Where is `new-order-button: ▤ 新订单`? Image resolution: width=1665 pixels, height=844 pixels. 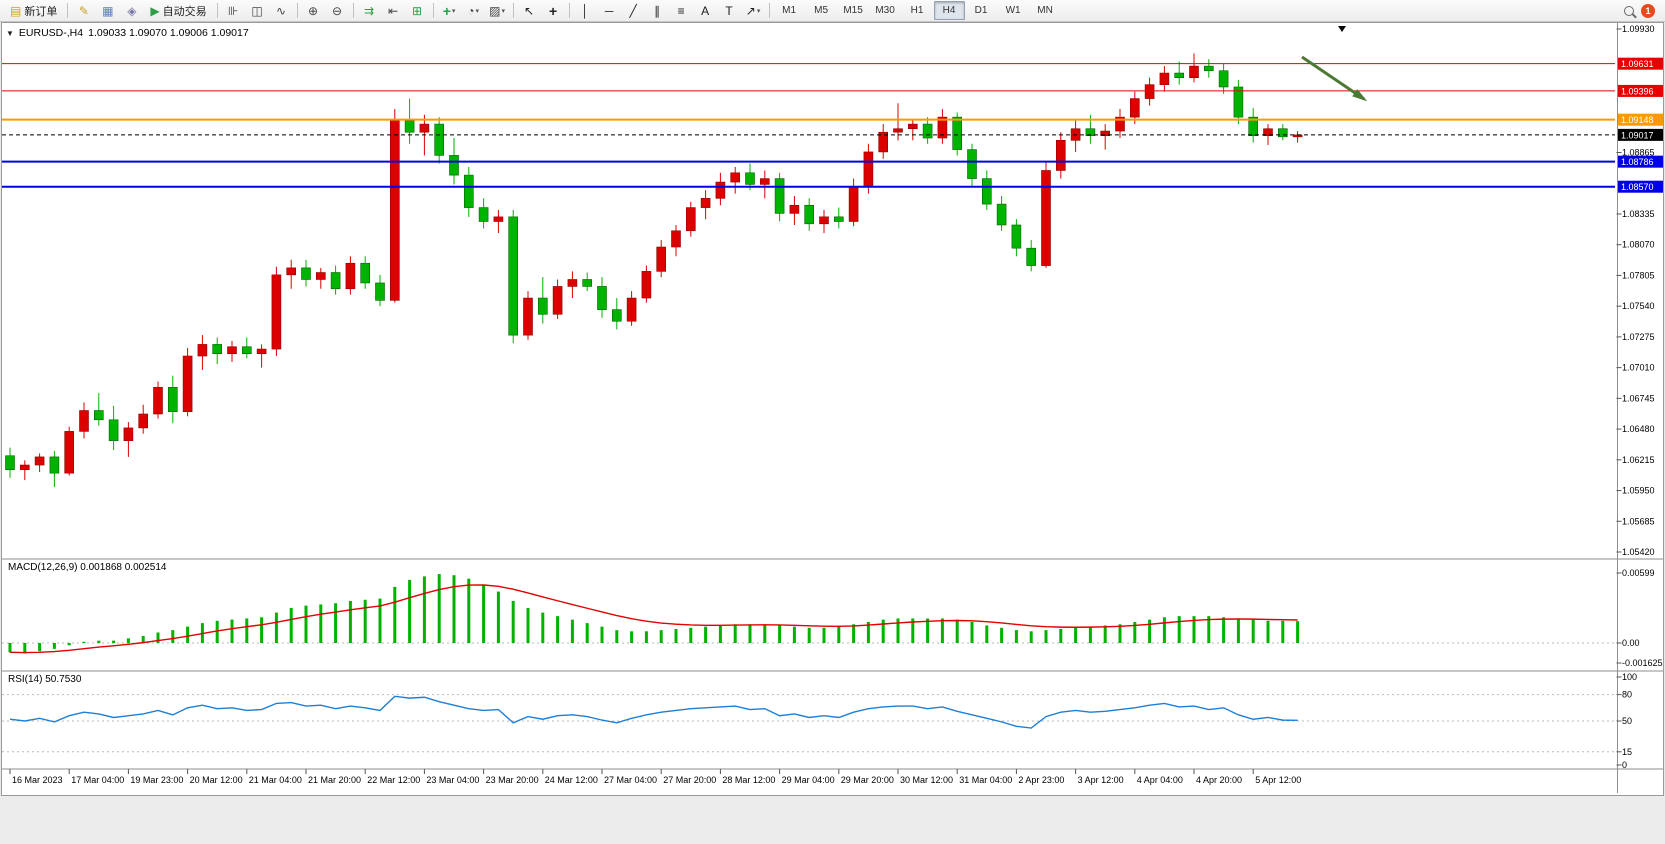 new-order-button: ▤ 新订单 is located at coordinates (33, 11).